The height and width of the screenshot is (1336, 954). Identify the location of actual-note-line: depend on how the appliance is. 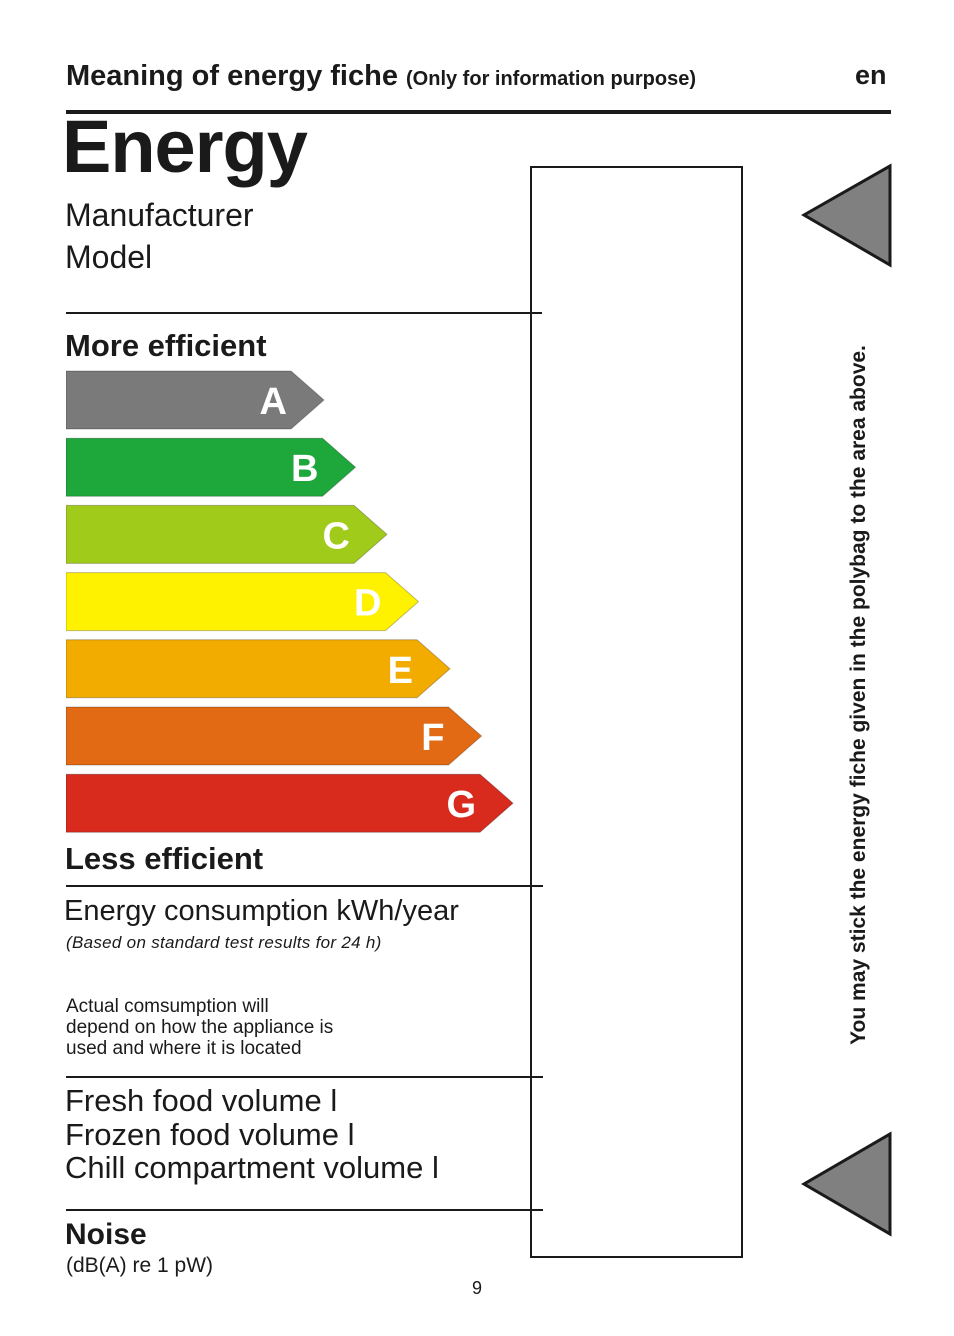
(200, 1027).